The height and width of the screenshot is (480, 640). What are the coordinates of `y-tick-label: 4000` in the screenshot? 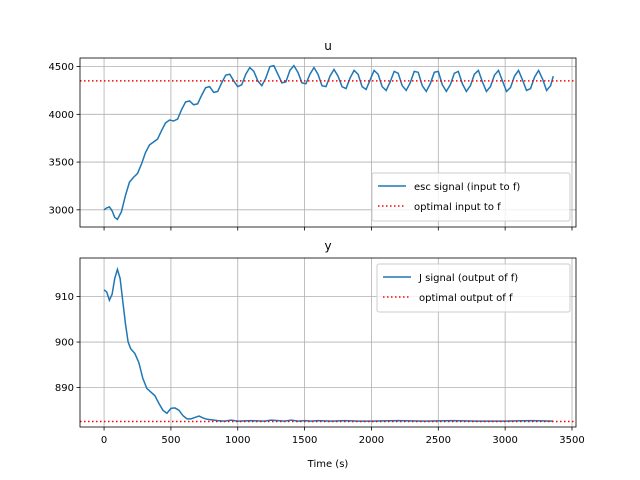 It's located at (61, 115).